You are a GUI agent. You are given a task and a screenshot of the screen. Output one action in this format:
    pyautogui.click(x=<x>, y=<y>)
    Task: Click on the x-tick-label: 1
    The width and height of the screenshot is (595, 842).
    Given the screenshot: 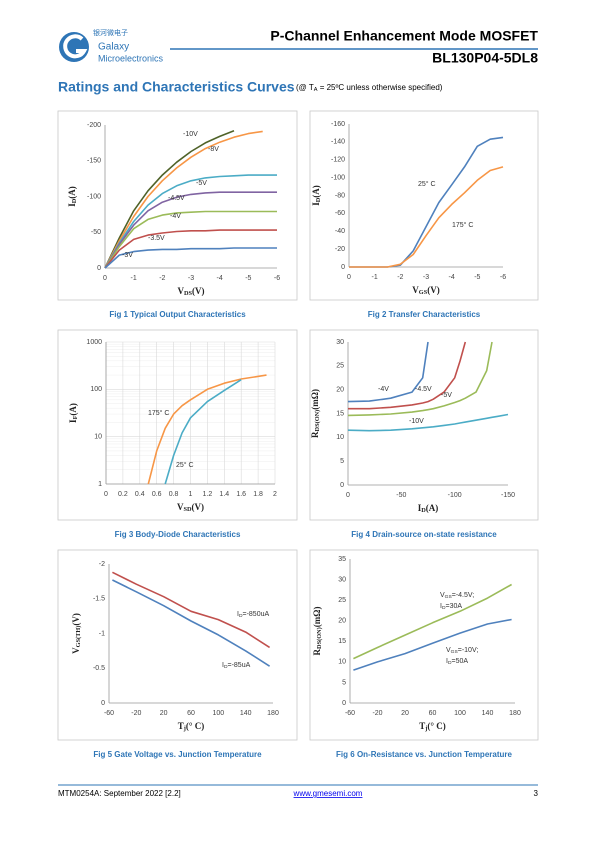 What is the action you would take?
    pyautogui.click(x=191, y=494)
    